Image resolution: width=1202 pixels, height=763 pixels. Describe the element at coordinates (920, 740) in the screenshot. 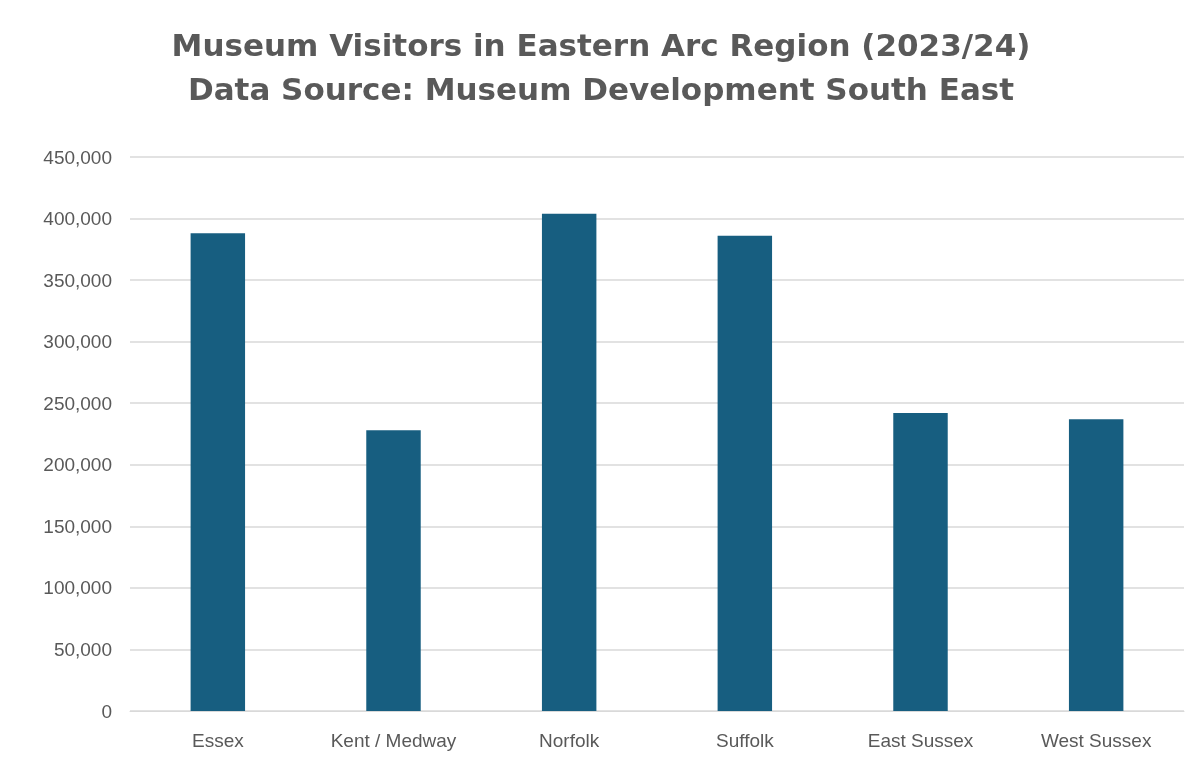

I see `x-tick-label: East Sussex` at that location.